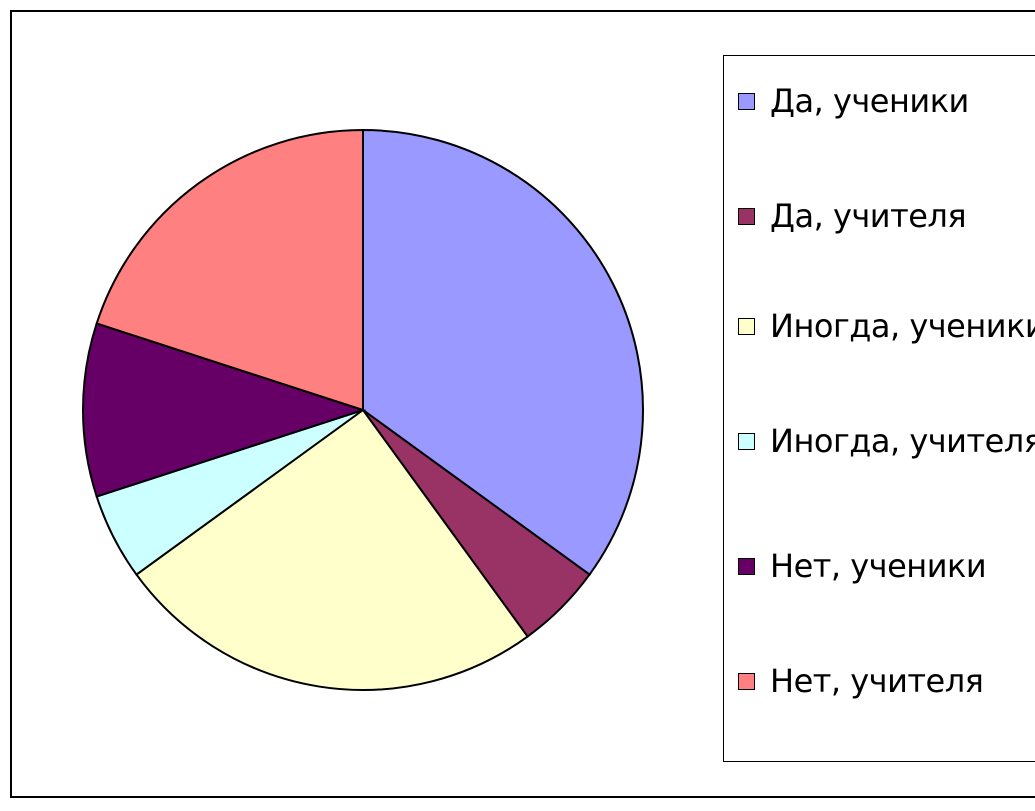 This screenshot has height=811, width=1035. Describe the element at coordinates (902, 441) in the screenshot. I see `legend-label: Иногда, учителя` at that location.